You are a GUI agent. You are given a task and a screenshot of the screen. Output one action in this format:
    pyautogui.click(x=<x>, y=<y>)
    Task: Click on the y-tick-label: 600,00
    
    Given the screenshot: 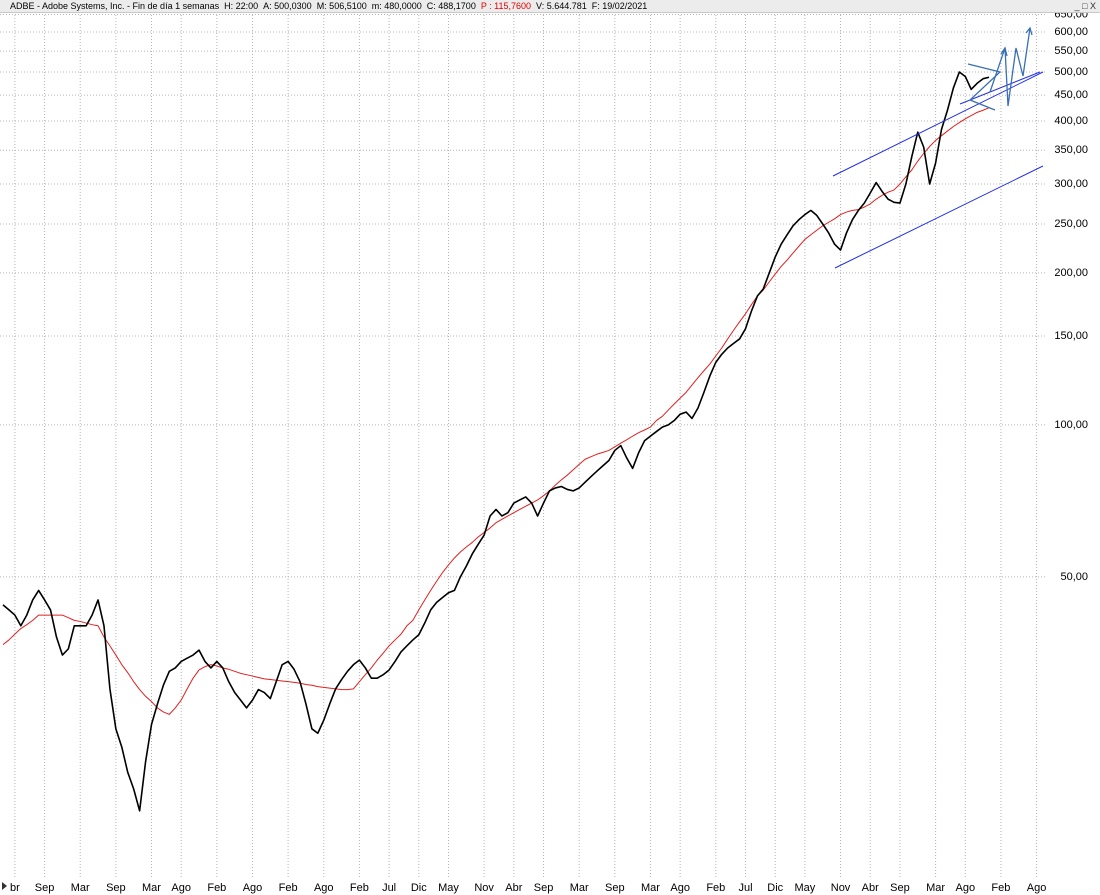 What is the action you would take?
    pyautogui.click(x=1071, y=32)
    